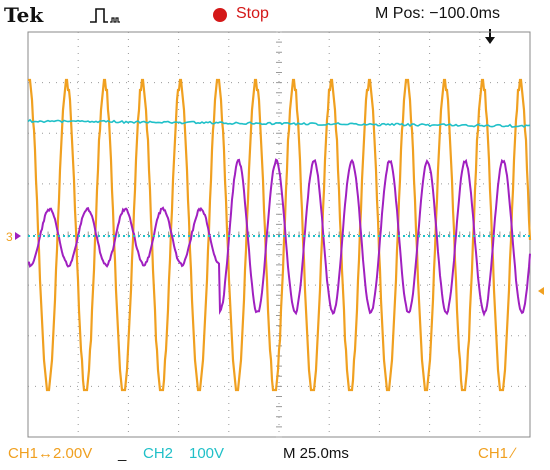  I want to click on ground-marker-arrow-icon, so click(18, 236).